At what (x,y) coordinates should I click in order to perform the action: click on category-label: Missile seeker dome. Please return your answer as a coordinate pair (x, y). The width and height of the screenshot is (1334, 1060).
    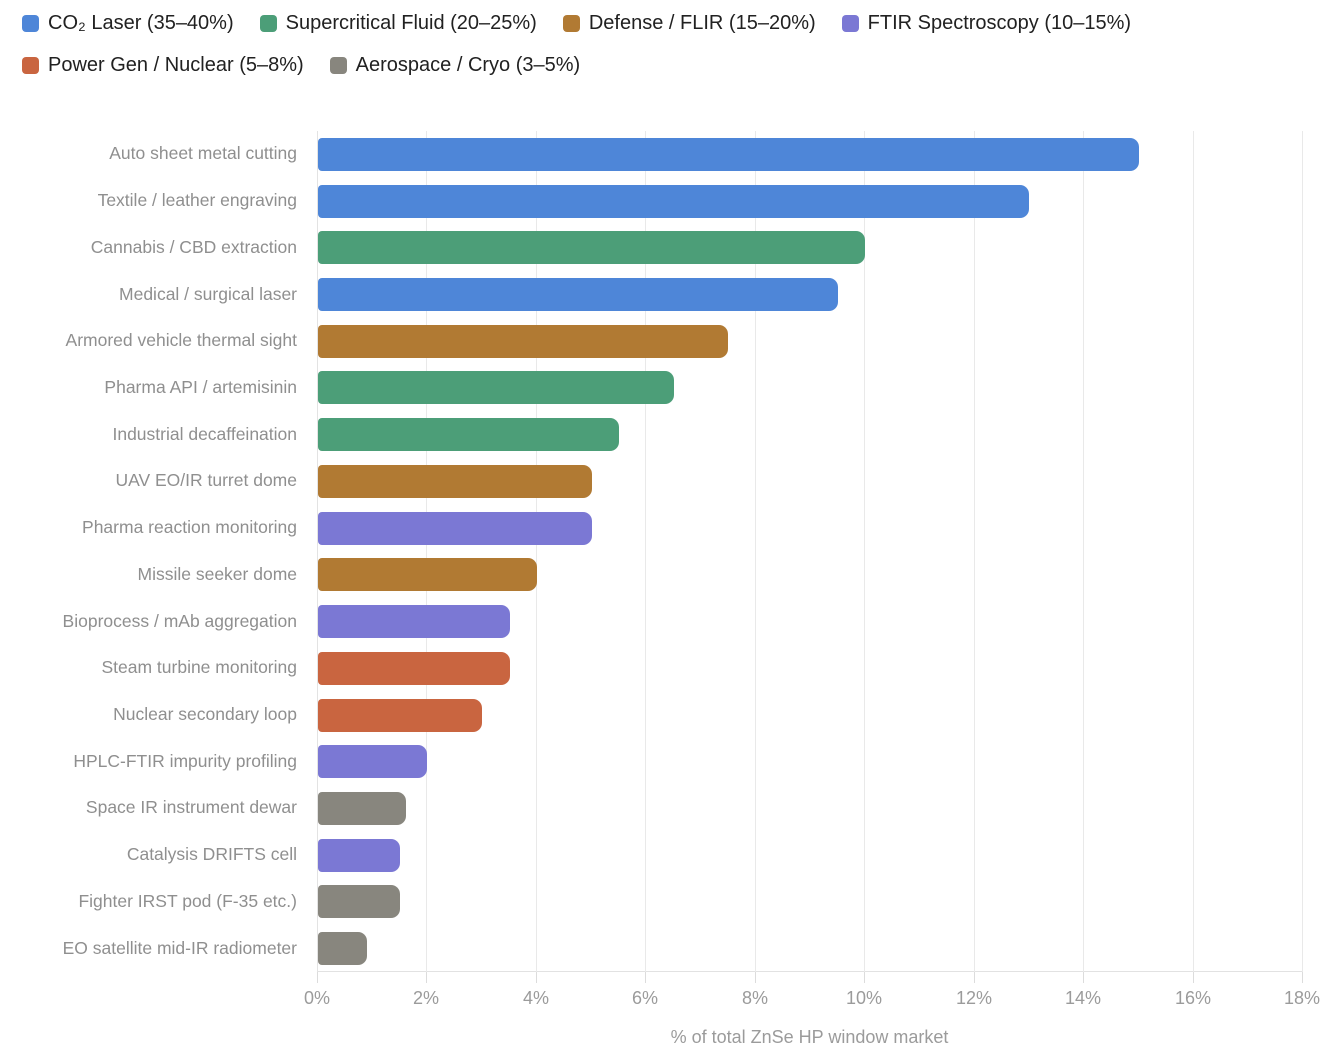
    Looking at the image, I should click on (217, 574).